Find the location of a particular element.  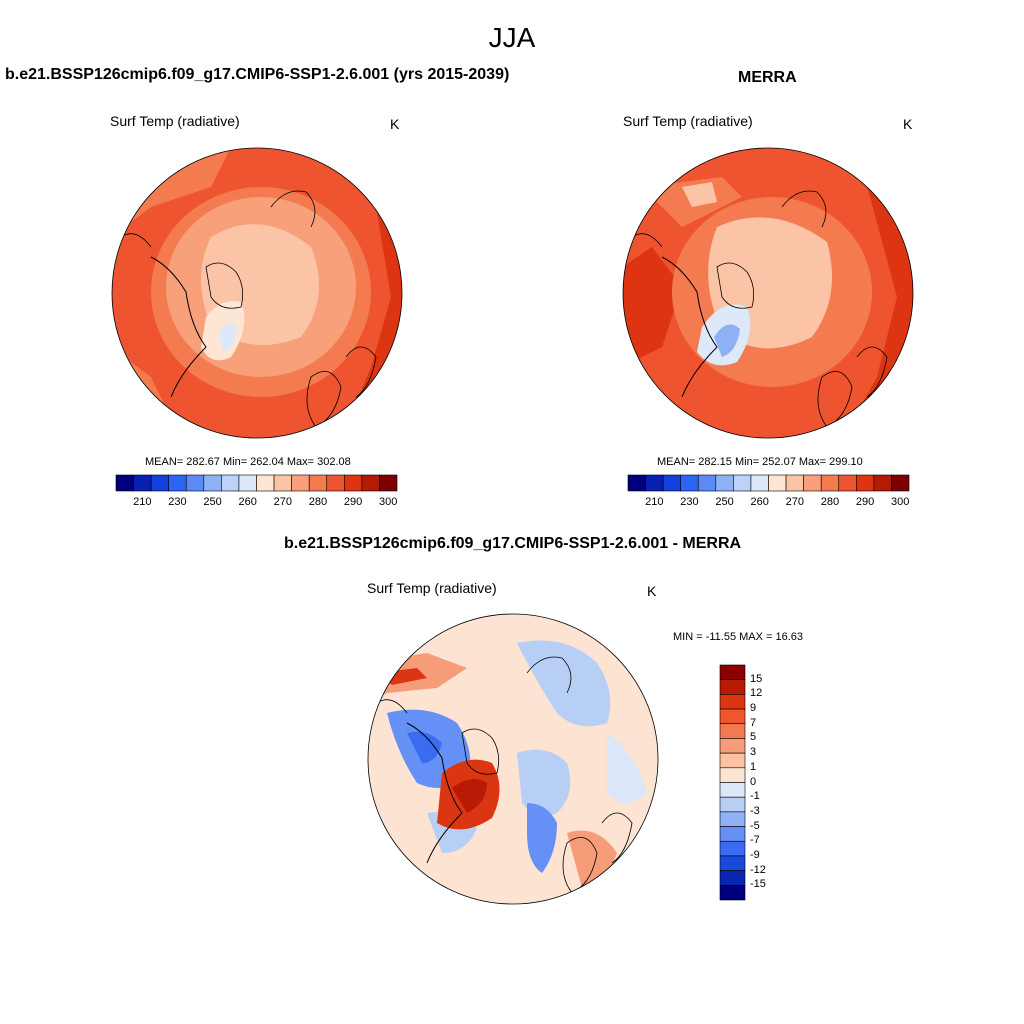

colorbar-tick-label: -1 is located at coordinates (755, 796).